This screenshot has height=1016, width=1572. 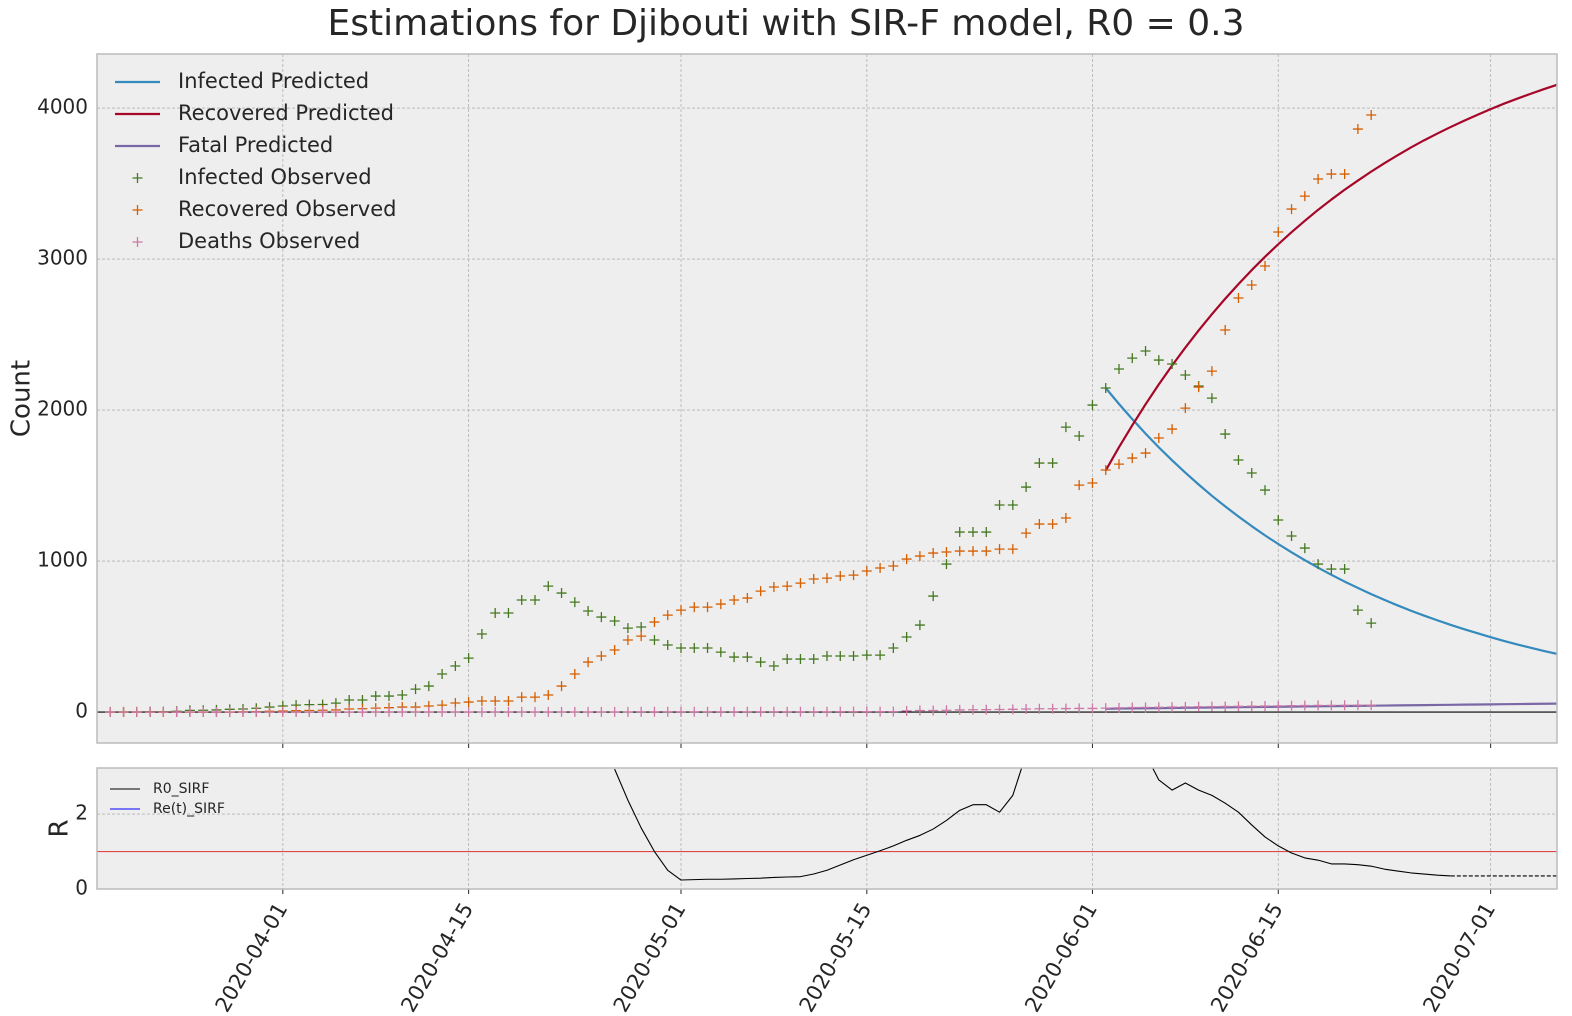 What do you see at coordinates (1459, 957) in the screenshot?
I see `x-tick-label: 2020-07-01` at bounding box center [1459, 957].